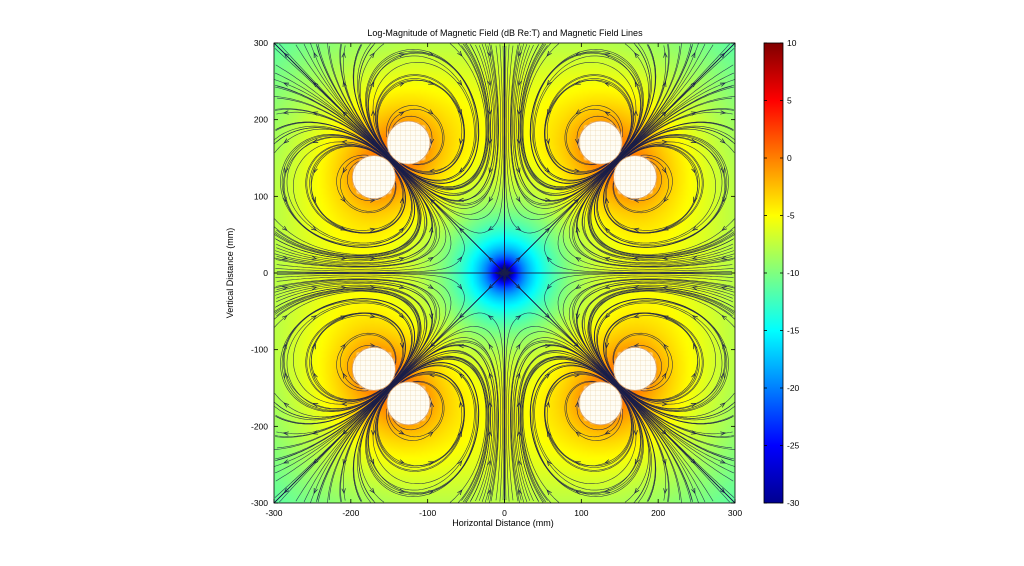 The width and height of the screenshot is (1024, 566). Describe the element at coordinates (658, 513) in the screenshot. I see `x-tick-label: 200` at that location.